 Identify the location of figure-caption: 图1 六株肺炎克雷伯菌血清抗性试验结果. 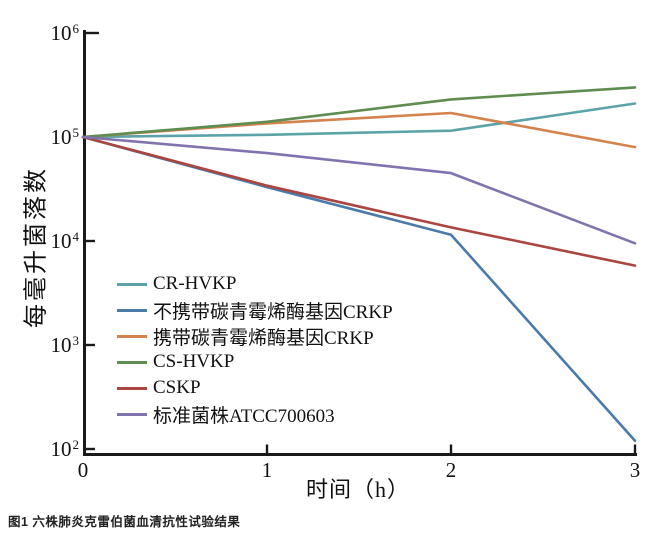
(124, 522).